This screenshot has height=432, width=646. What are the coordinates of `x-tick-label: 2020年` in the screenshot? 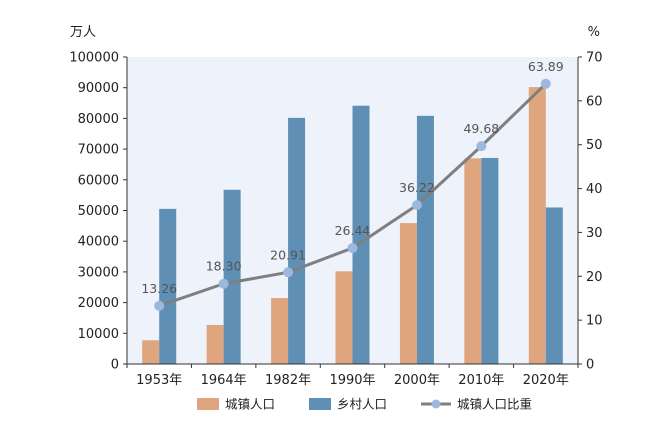 It's located at (546, 380).